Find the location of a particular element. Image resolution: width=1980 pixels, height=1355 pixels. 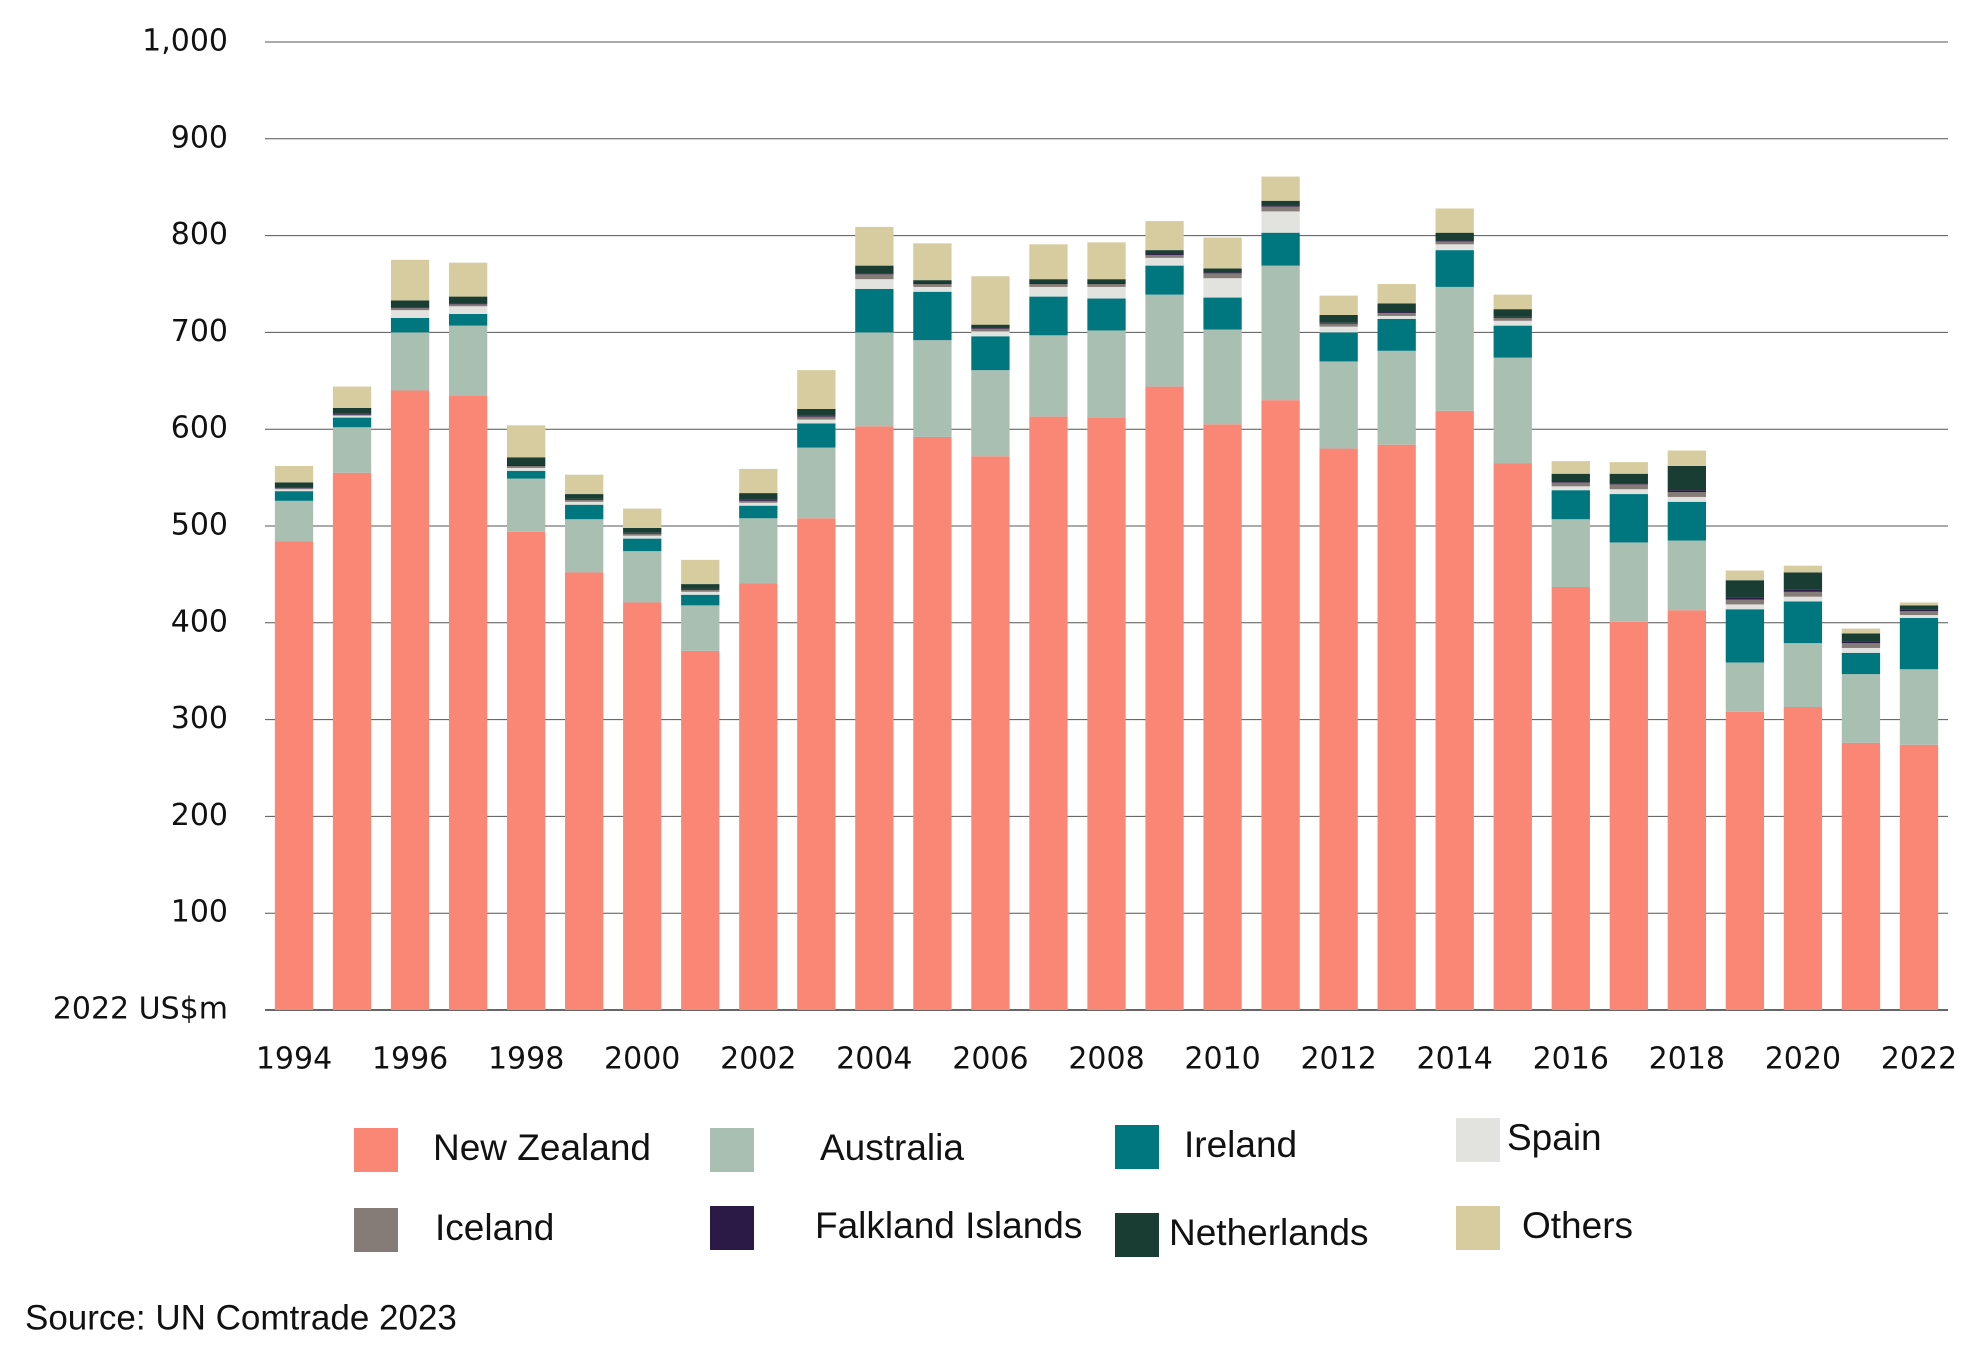

legend-label: Netherlands is located at coordinates (1269, 1232).